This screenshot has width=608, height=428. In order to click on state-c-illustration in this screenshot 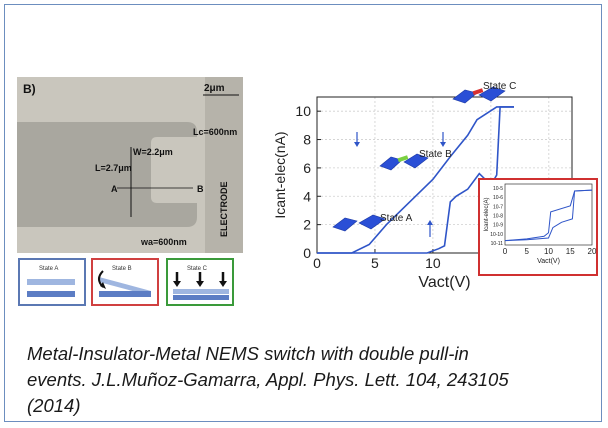, I will do `click(479, 95)`.